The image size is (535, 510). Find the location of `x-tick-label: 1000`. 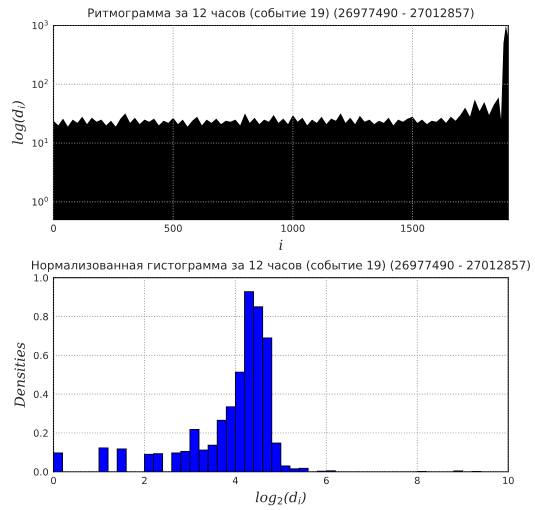

x-tick-label: 1000 is located at coordinates (293, 228).